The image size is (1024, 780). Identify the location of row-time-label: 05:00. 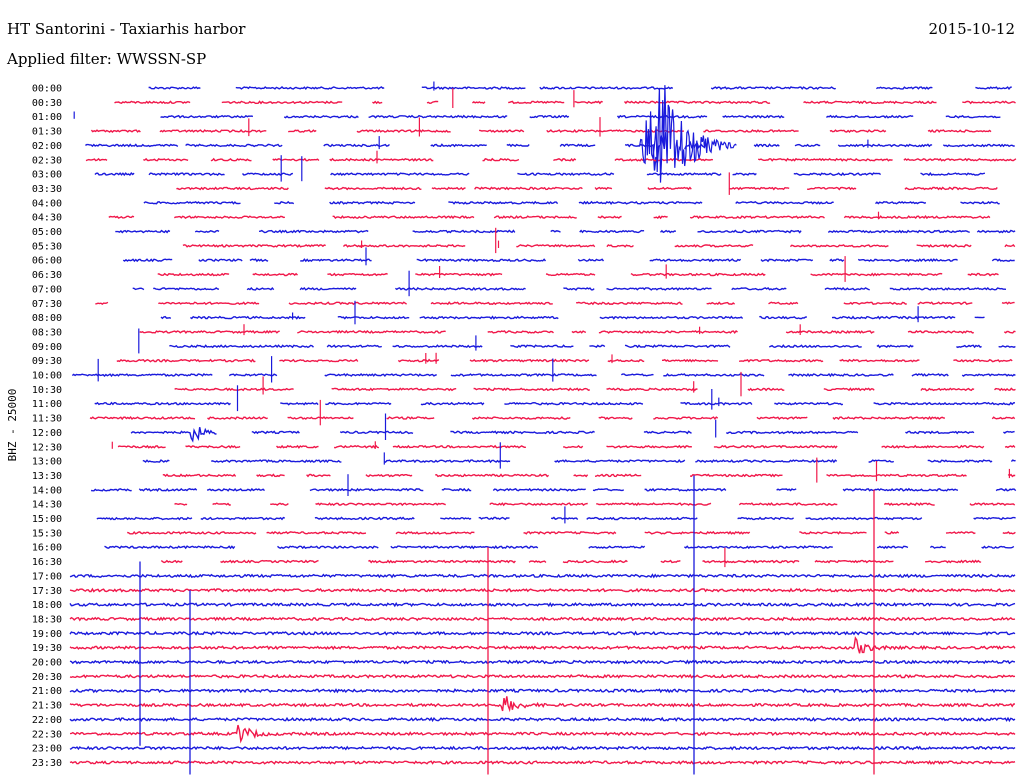
(47, 232).